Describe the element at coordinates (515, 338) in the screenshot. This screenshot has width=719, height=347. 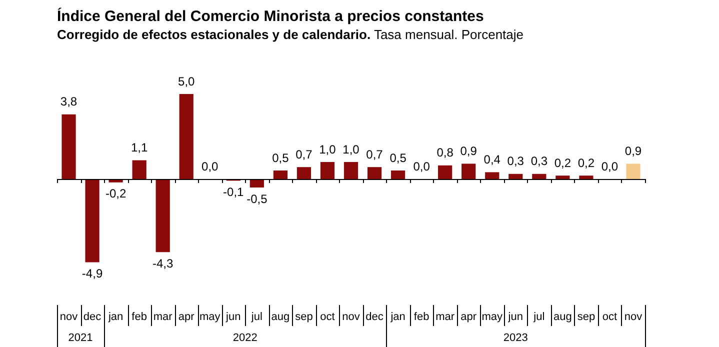
I see `text: 2023` at that location.